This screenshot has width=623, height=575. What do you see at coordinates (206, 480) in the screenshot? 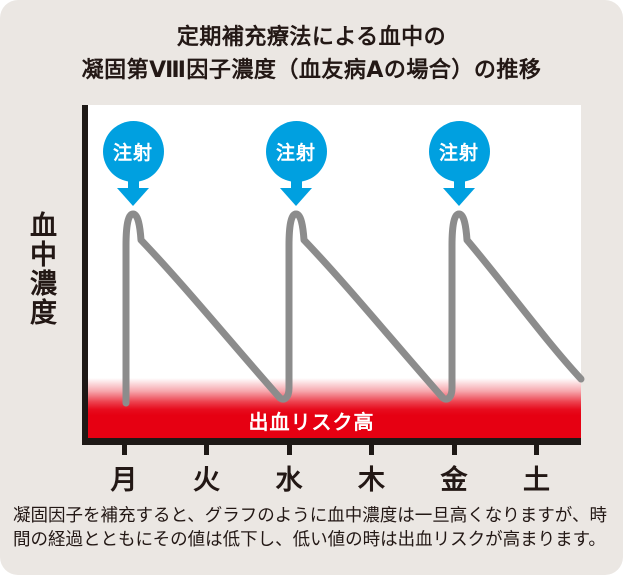
I see `x-axis-label-tue: 火` at bounding box center [206, 480].